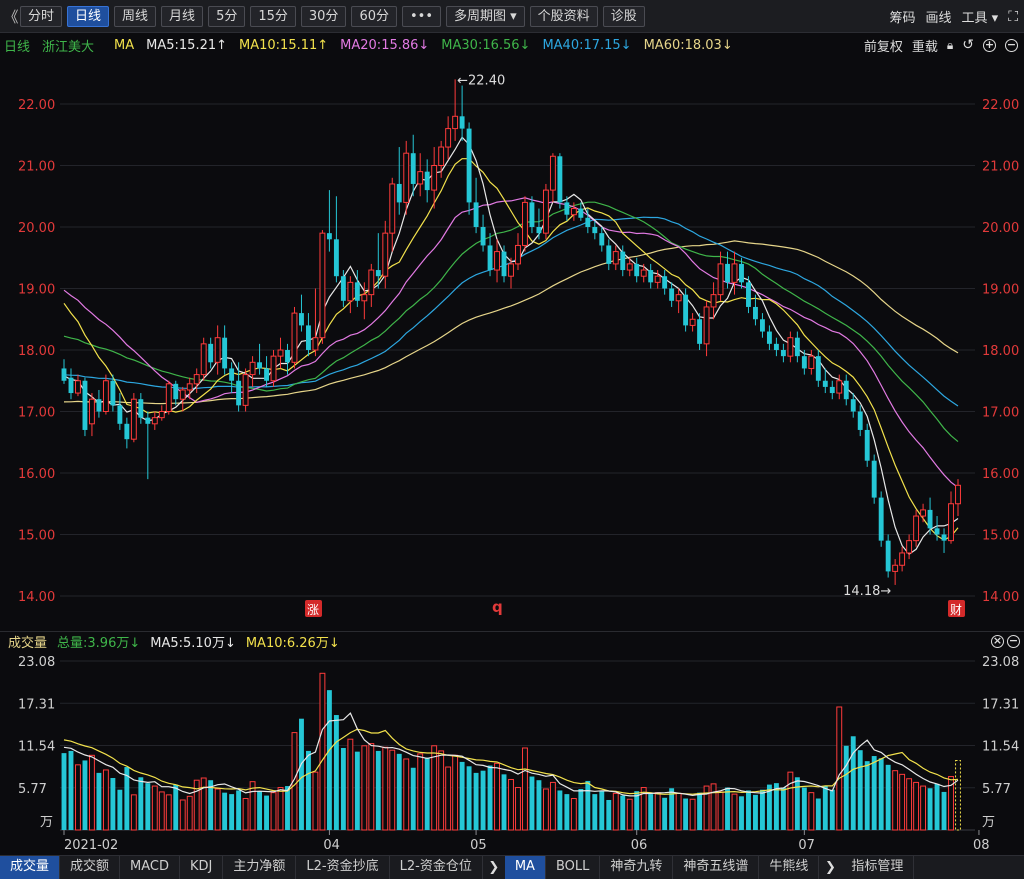 This screenshot has width=1024, height=879. Describe the element at coordinates (88, 16) in the screenshot. I see `period-button-1: 日线` at that location.